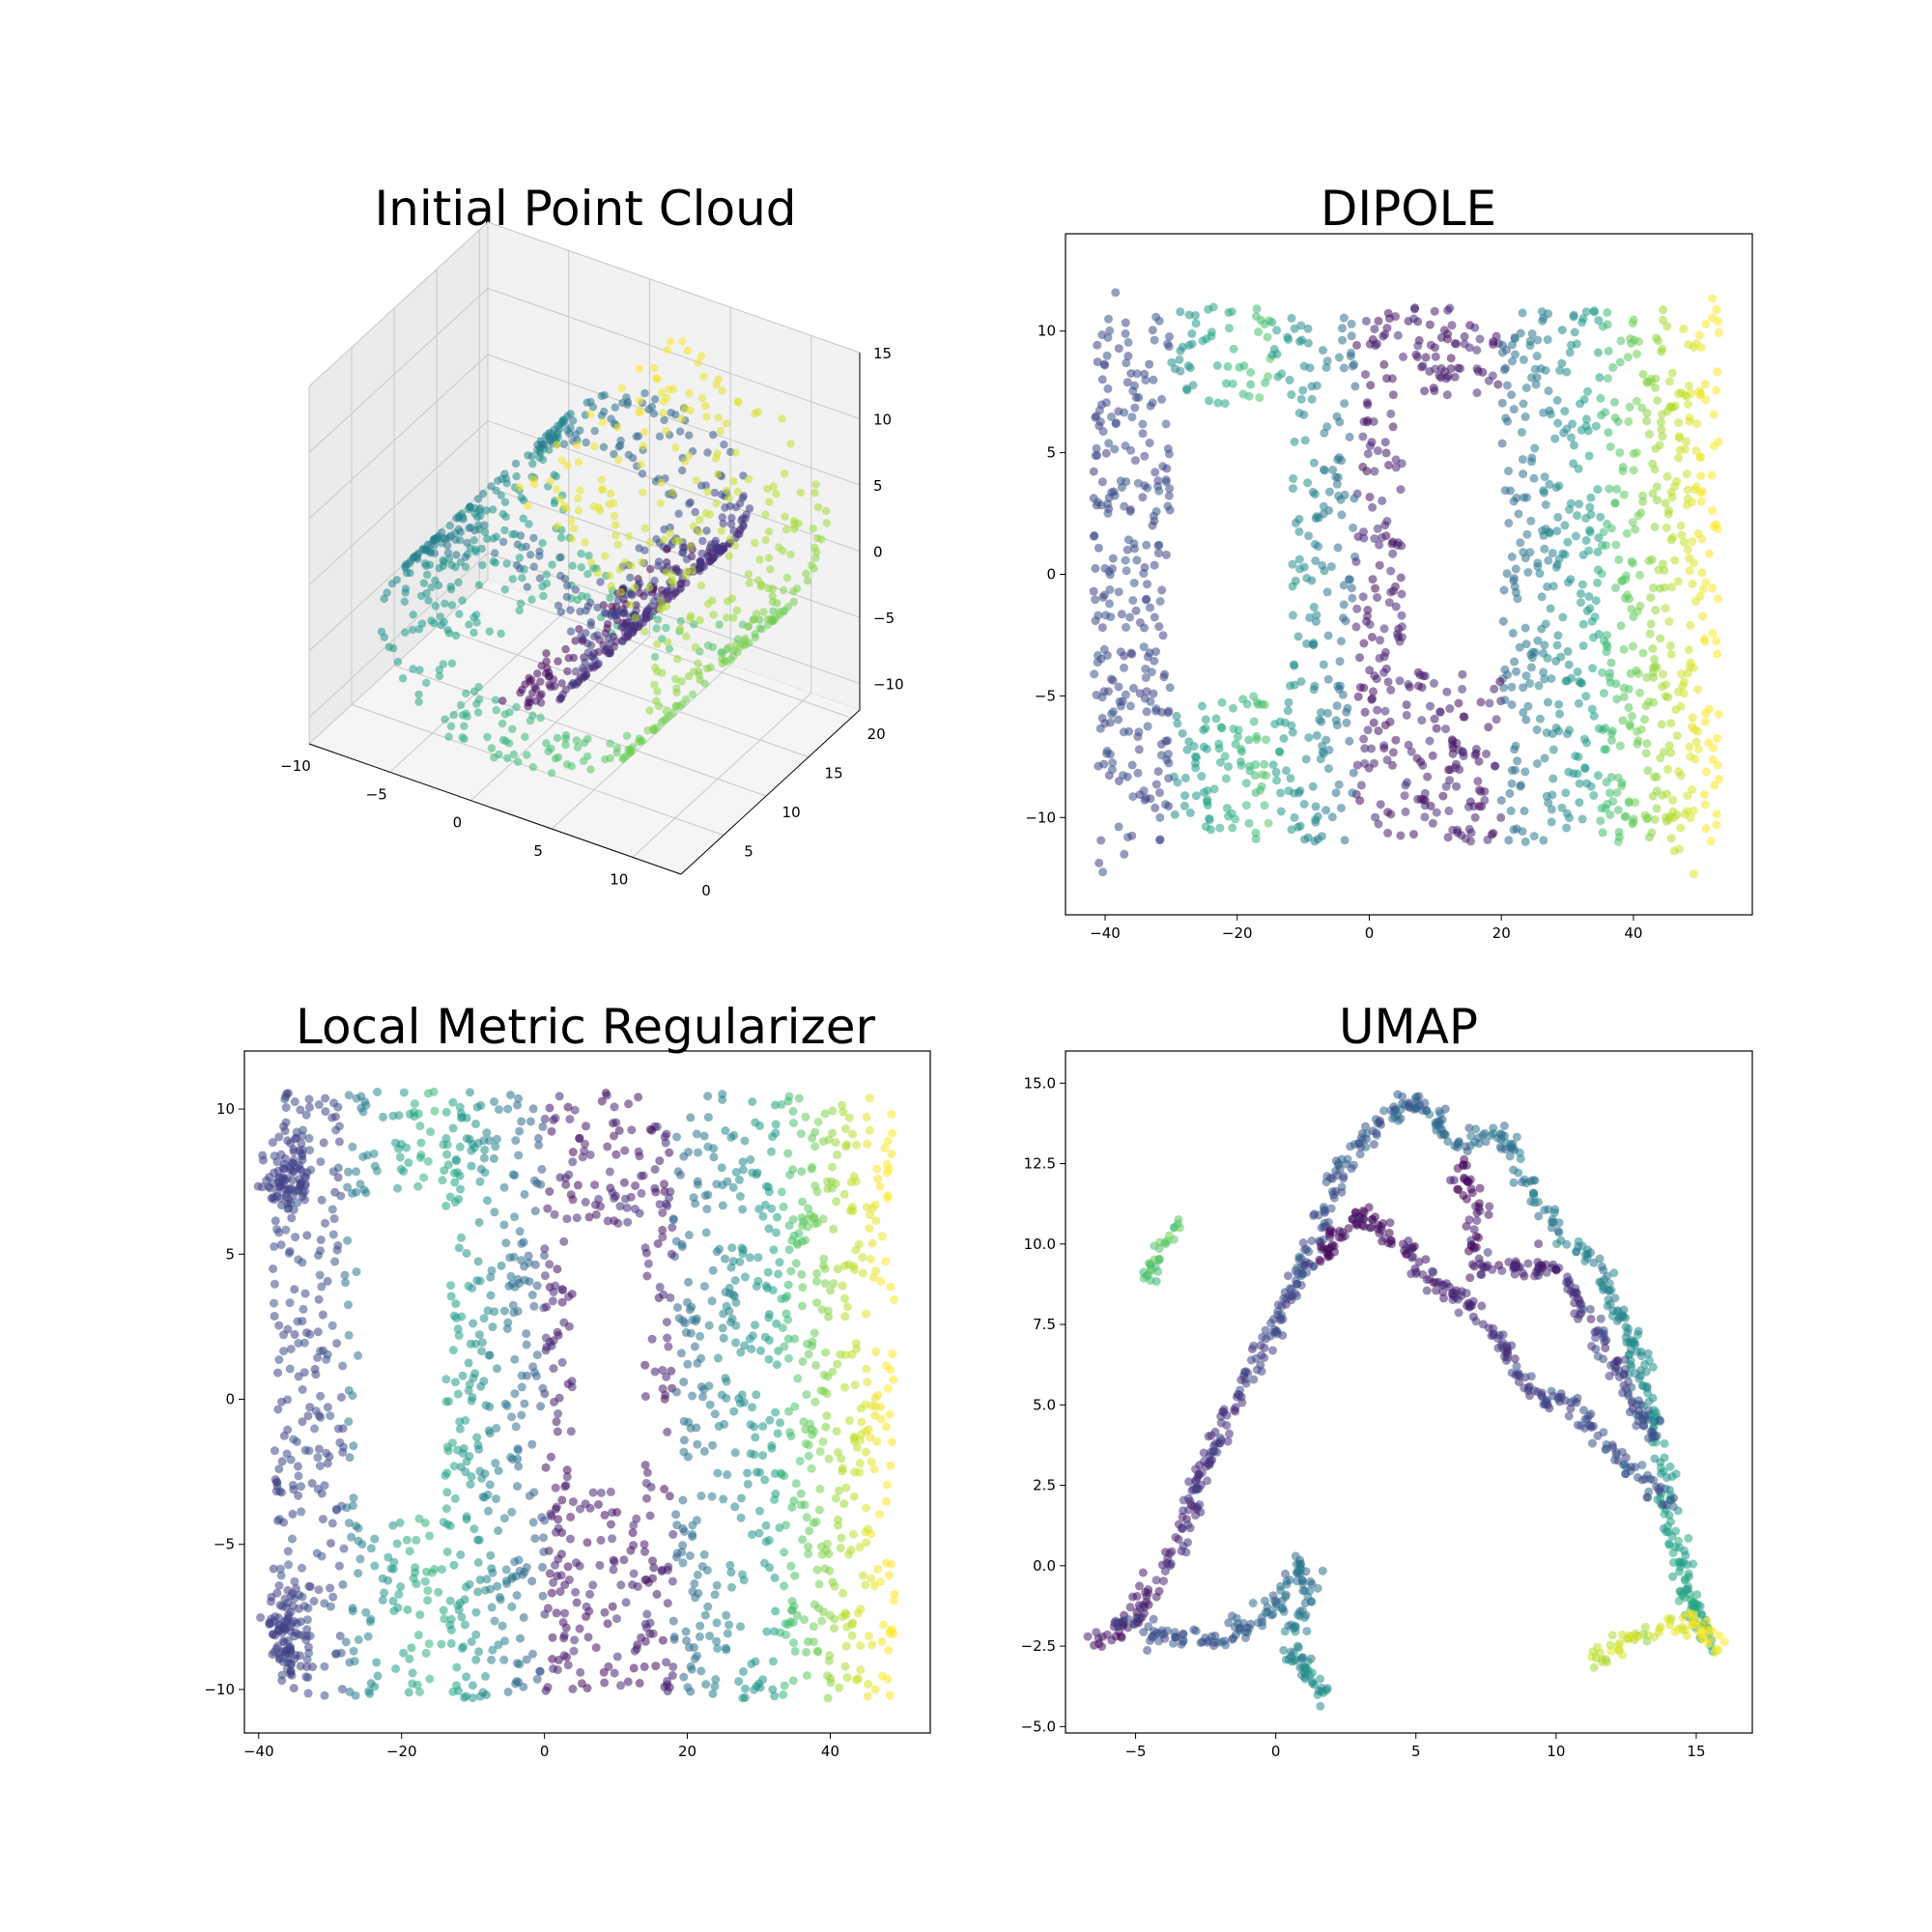  I want to click on grid-line, so click(537, 770).